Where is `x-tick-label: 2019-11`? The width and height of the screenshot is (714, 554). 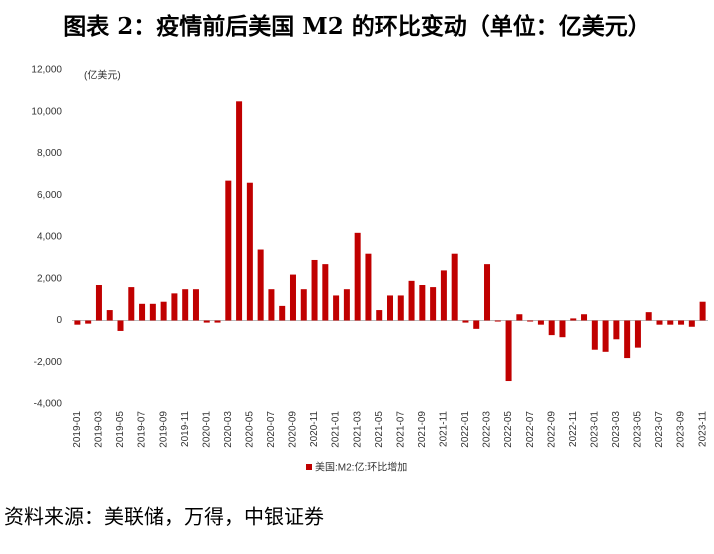
x-tick-label: 2019-11 is located at coordinates (185, 429).